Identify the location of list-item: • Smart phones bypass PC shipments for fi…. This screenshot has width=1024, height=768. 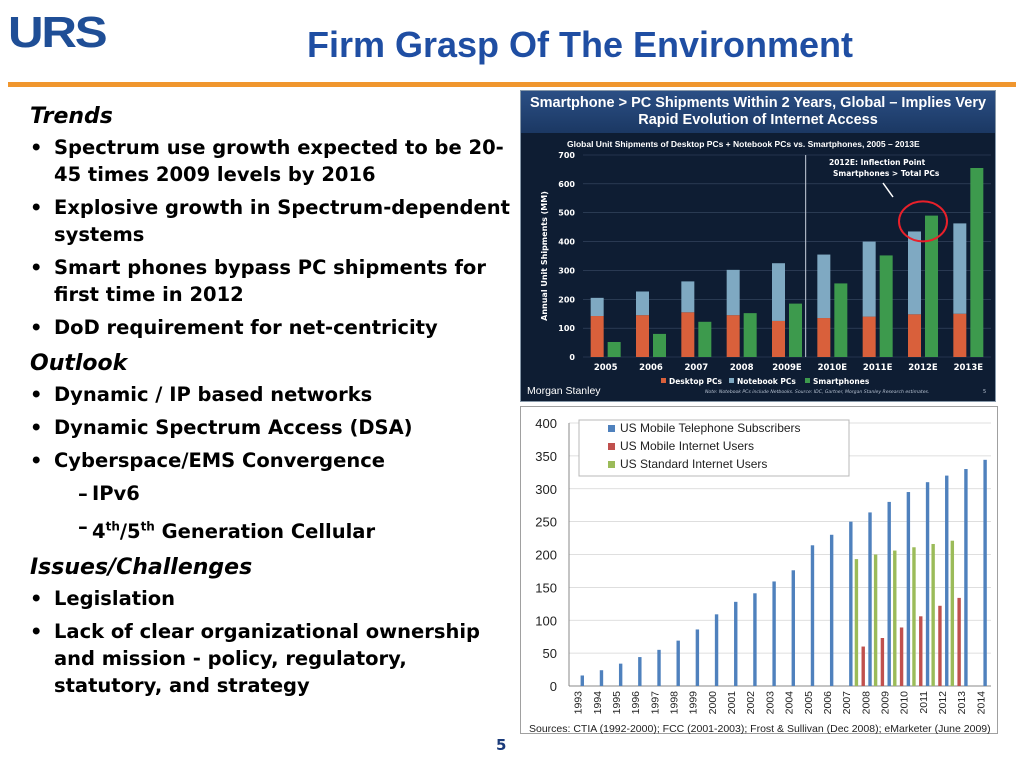
(258, 281).